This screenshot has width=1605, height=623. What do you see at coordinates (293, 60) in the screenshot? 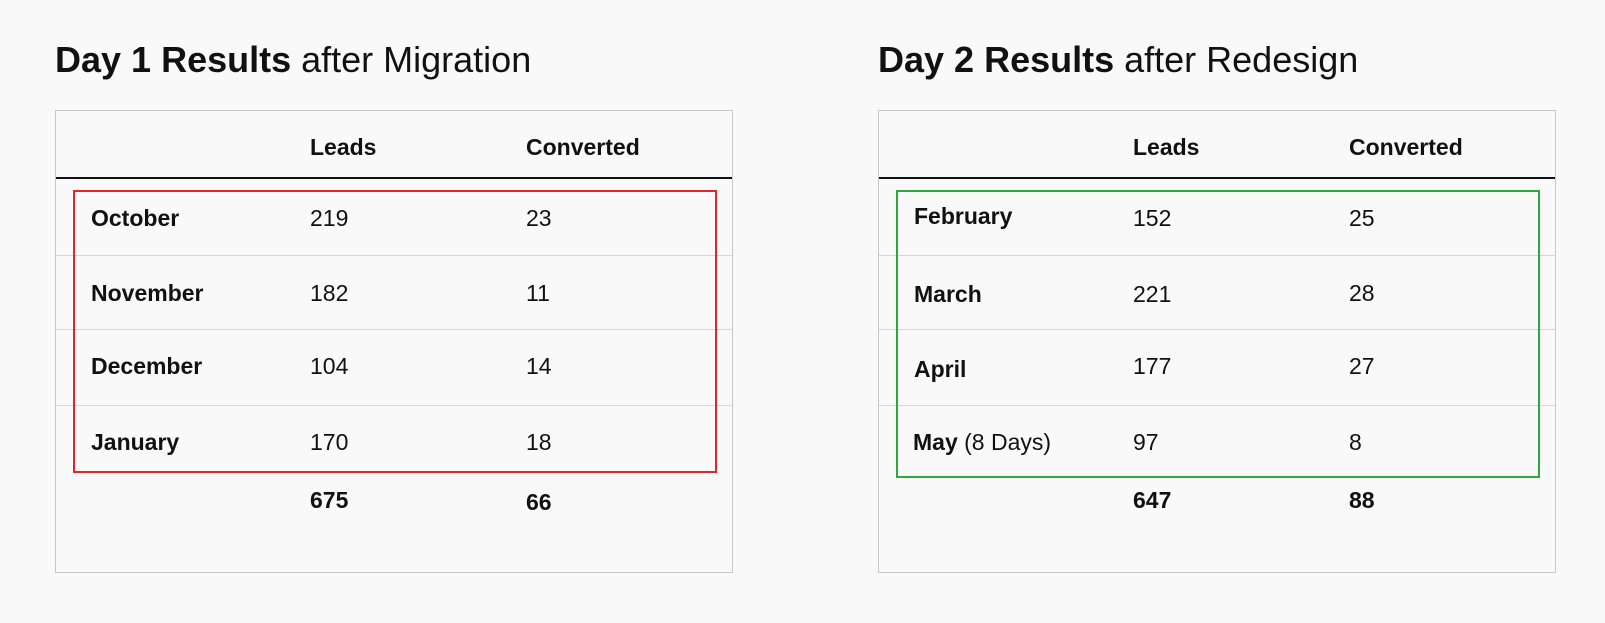
I see `day1-title: Day 1 Results after Migration` at bounding box center [293, 60].